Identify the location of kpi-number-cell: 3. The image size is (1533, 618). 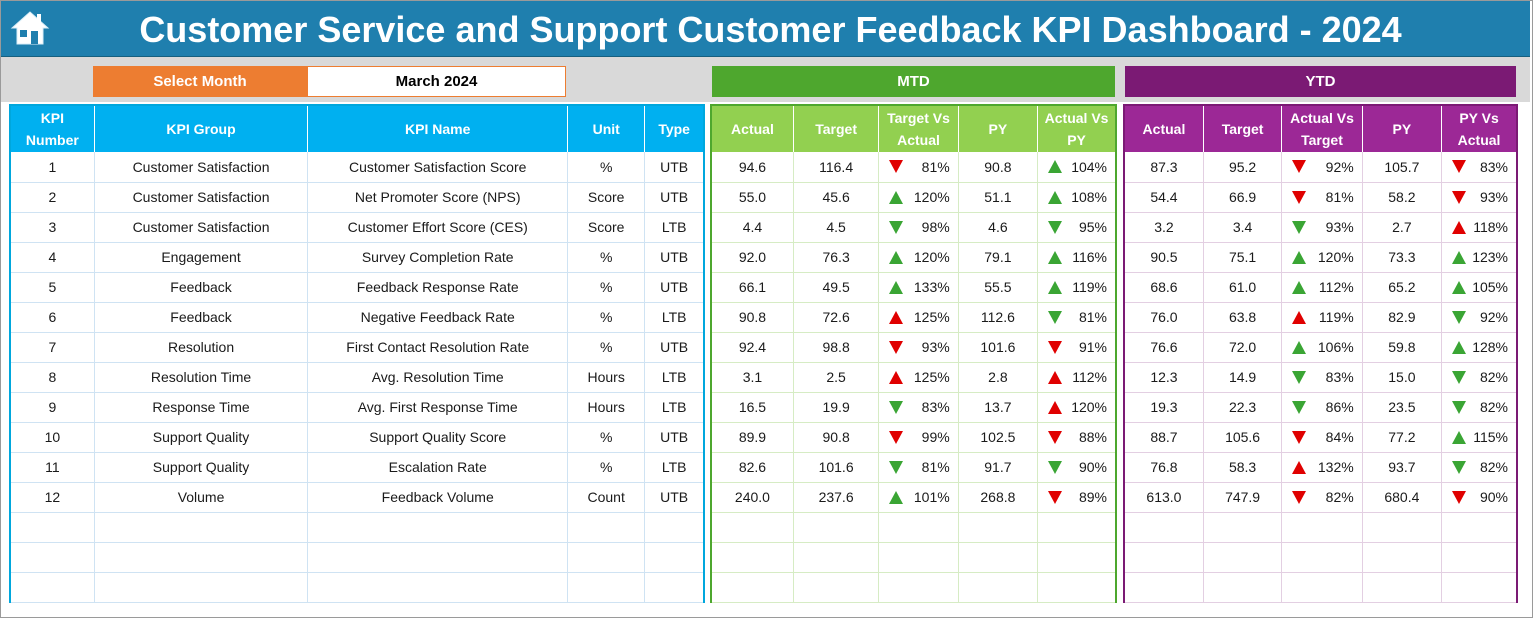
(52, 227).